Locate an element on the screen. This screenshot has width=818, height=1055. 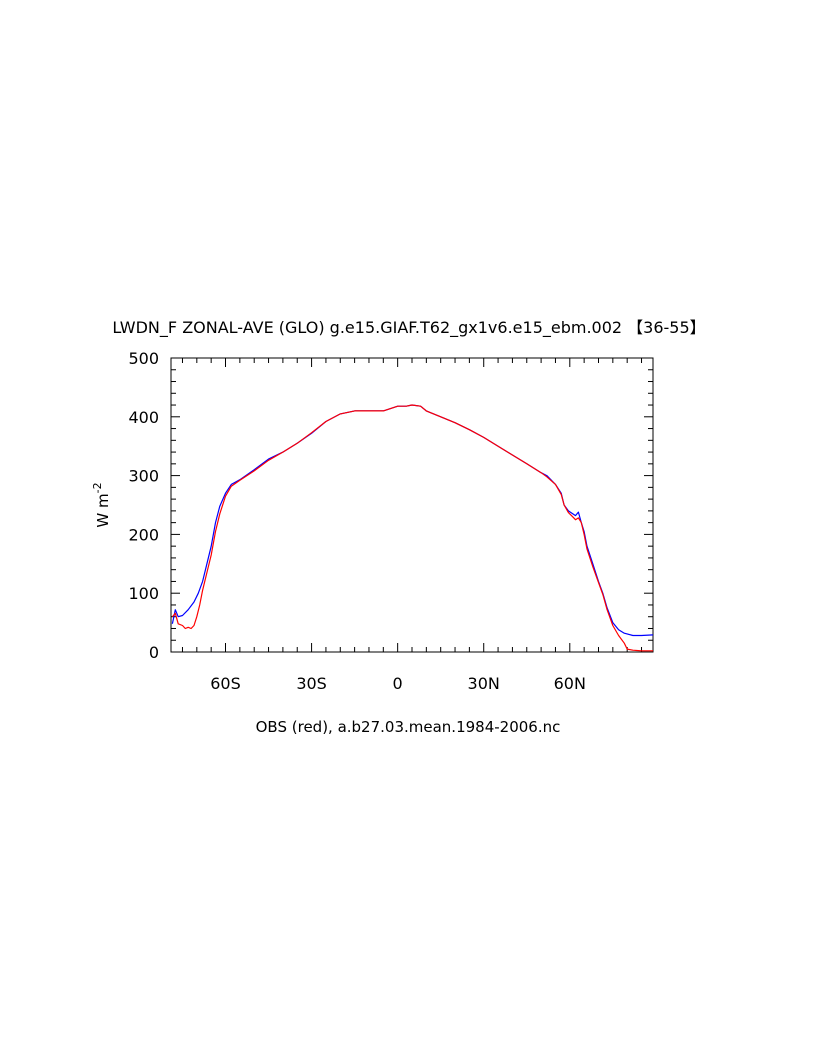
series-line-red is located at coordinates (412, 528).